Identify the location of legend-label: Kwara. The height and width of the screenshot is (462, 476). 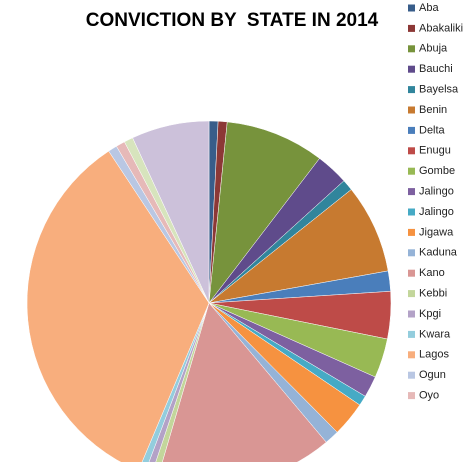
(435, 334).